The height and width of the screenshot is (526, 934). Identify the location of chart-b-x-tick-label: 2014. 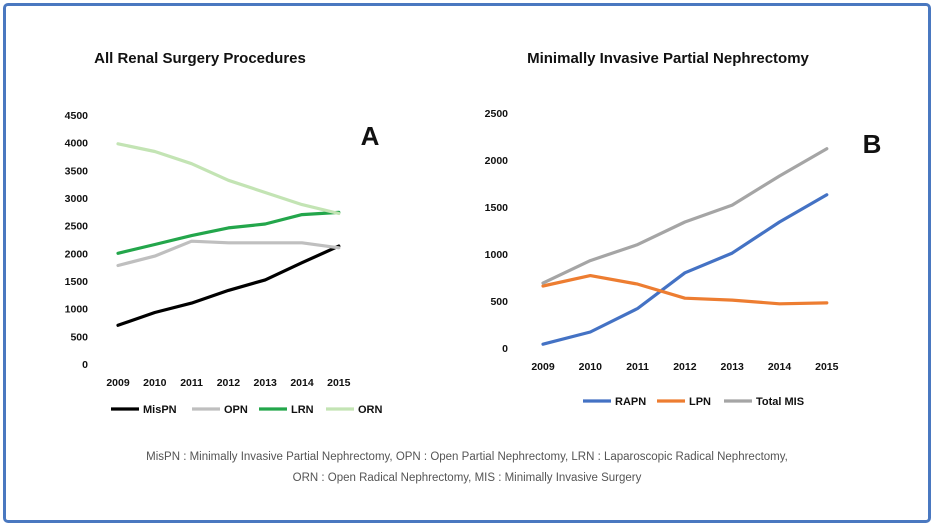
(780, 367).